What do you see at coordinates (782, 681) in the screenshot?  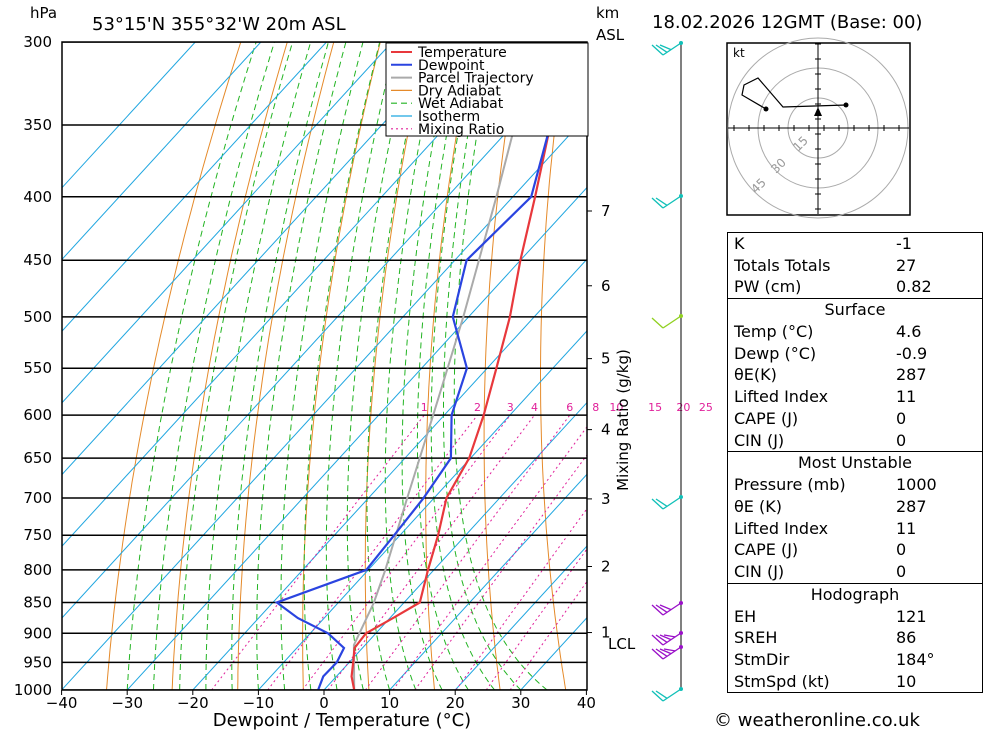 I see `index-label: StmSpd (kt)` at bounding box center [782, 681].